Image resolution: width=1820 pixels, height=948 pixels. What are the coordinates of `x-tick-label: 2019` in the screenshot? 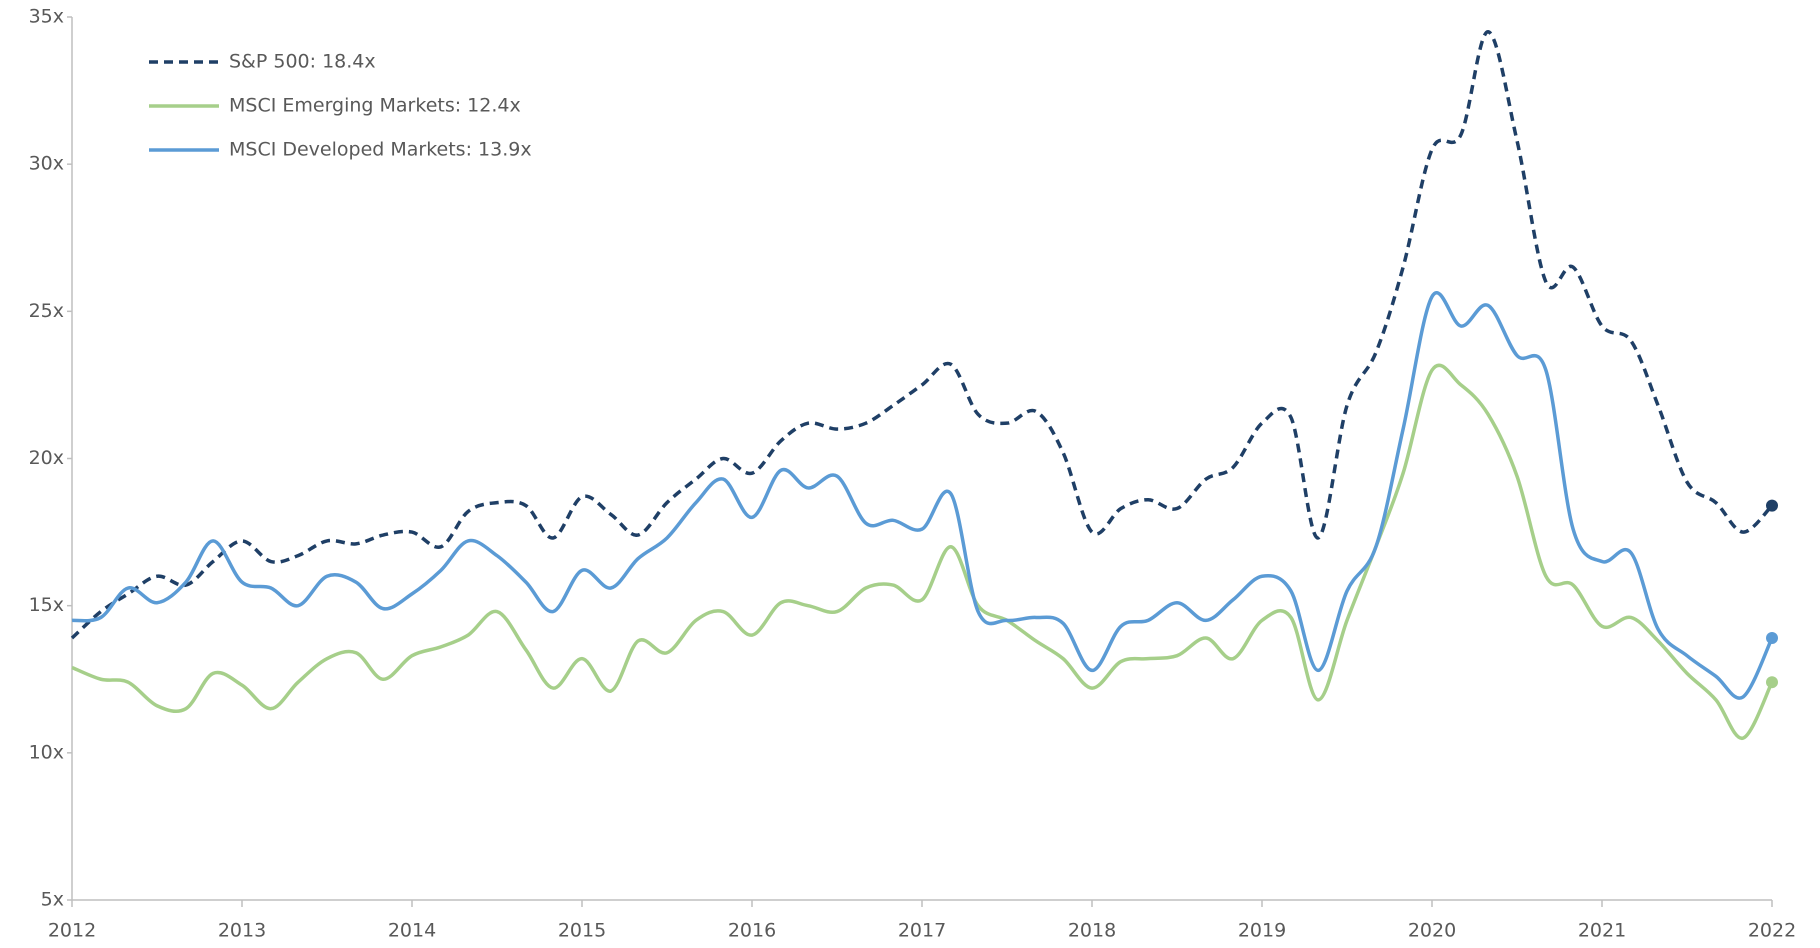 It's located at (1262, 931).